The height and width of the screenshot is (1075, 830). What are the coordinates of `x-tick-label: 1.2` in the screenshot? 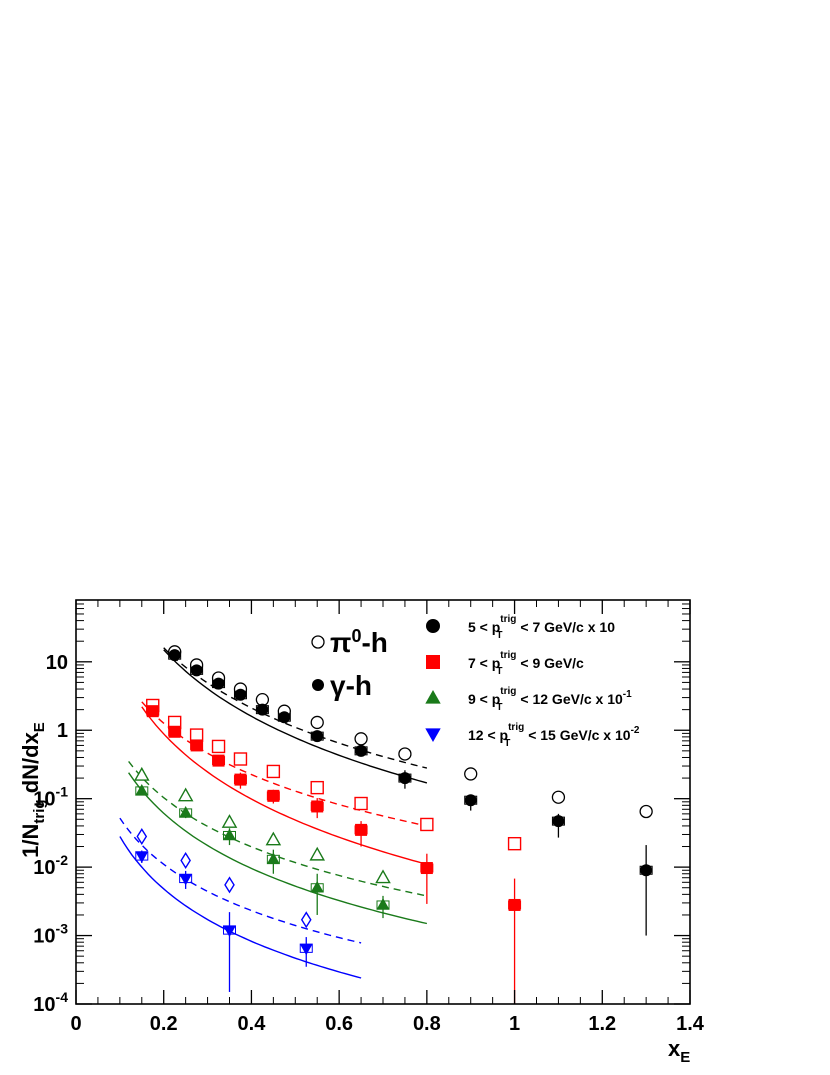 It's located at (602, 1024).